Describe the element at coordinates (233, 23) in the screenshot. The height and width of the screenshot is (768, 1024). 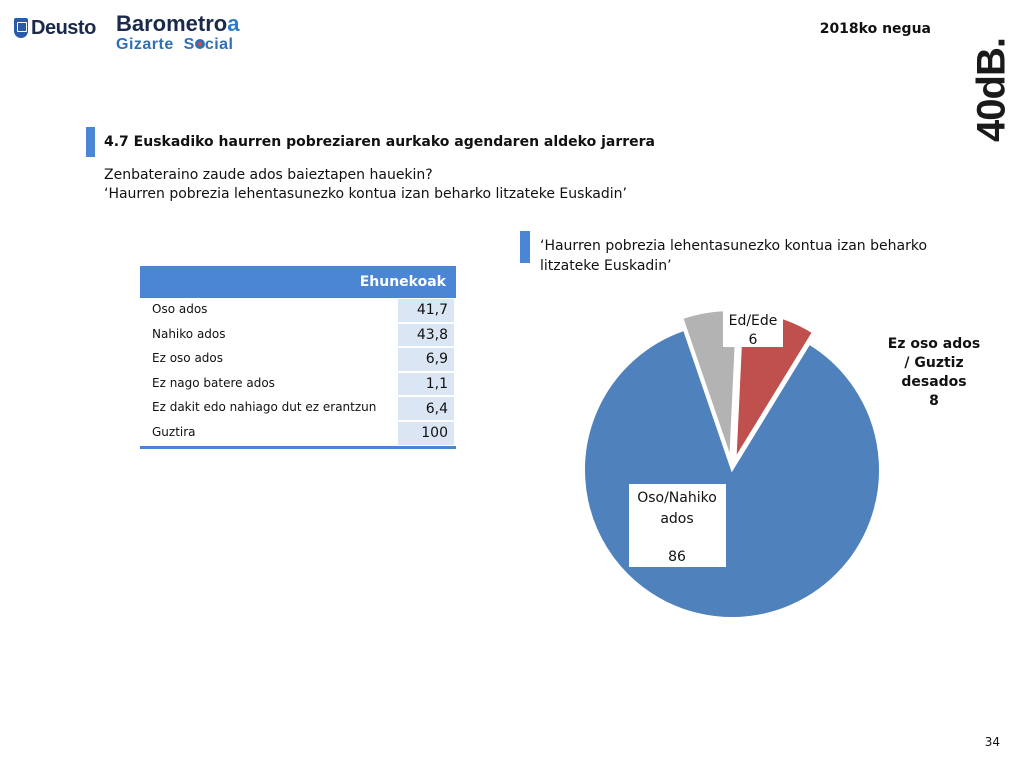
I see `barometro-logo-accent: a` at that location.